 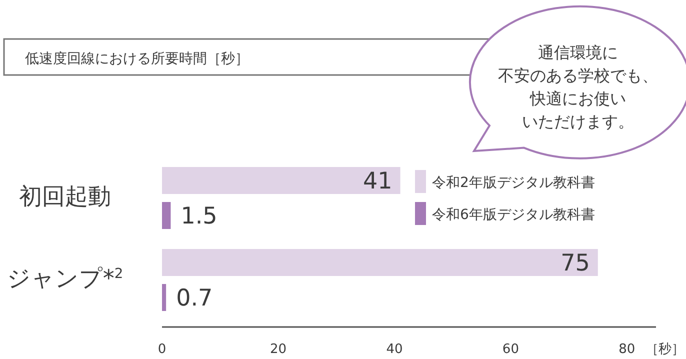 I want to click on x-tick-label: 40, so click(x=394, y=349).